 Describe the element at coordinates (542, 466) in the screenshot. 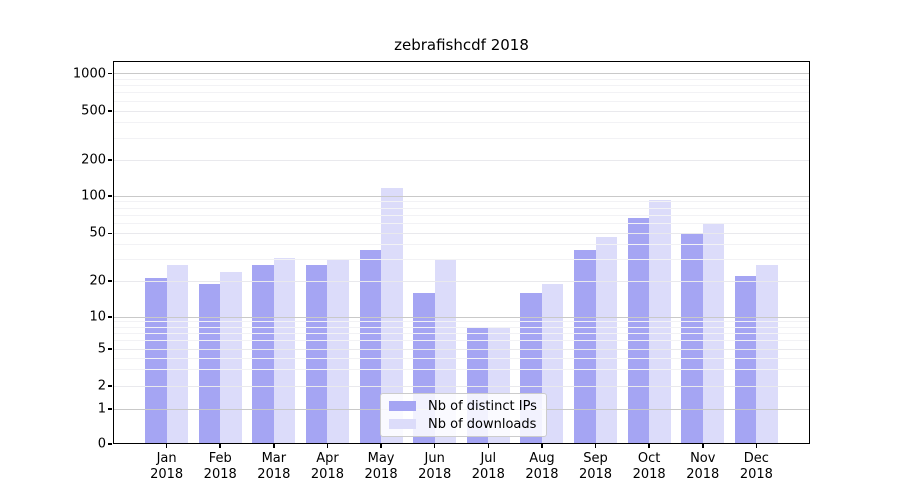

I see `x-tick-label: Aug 2018` at that location.